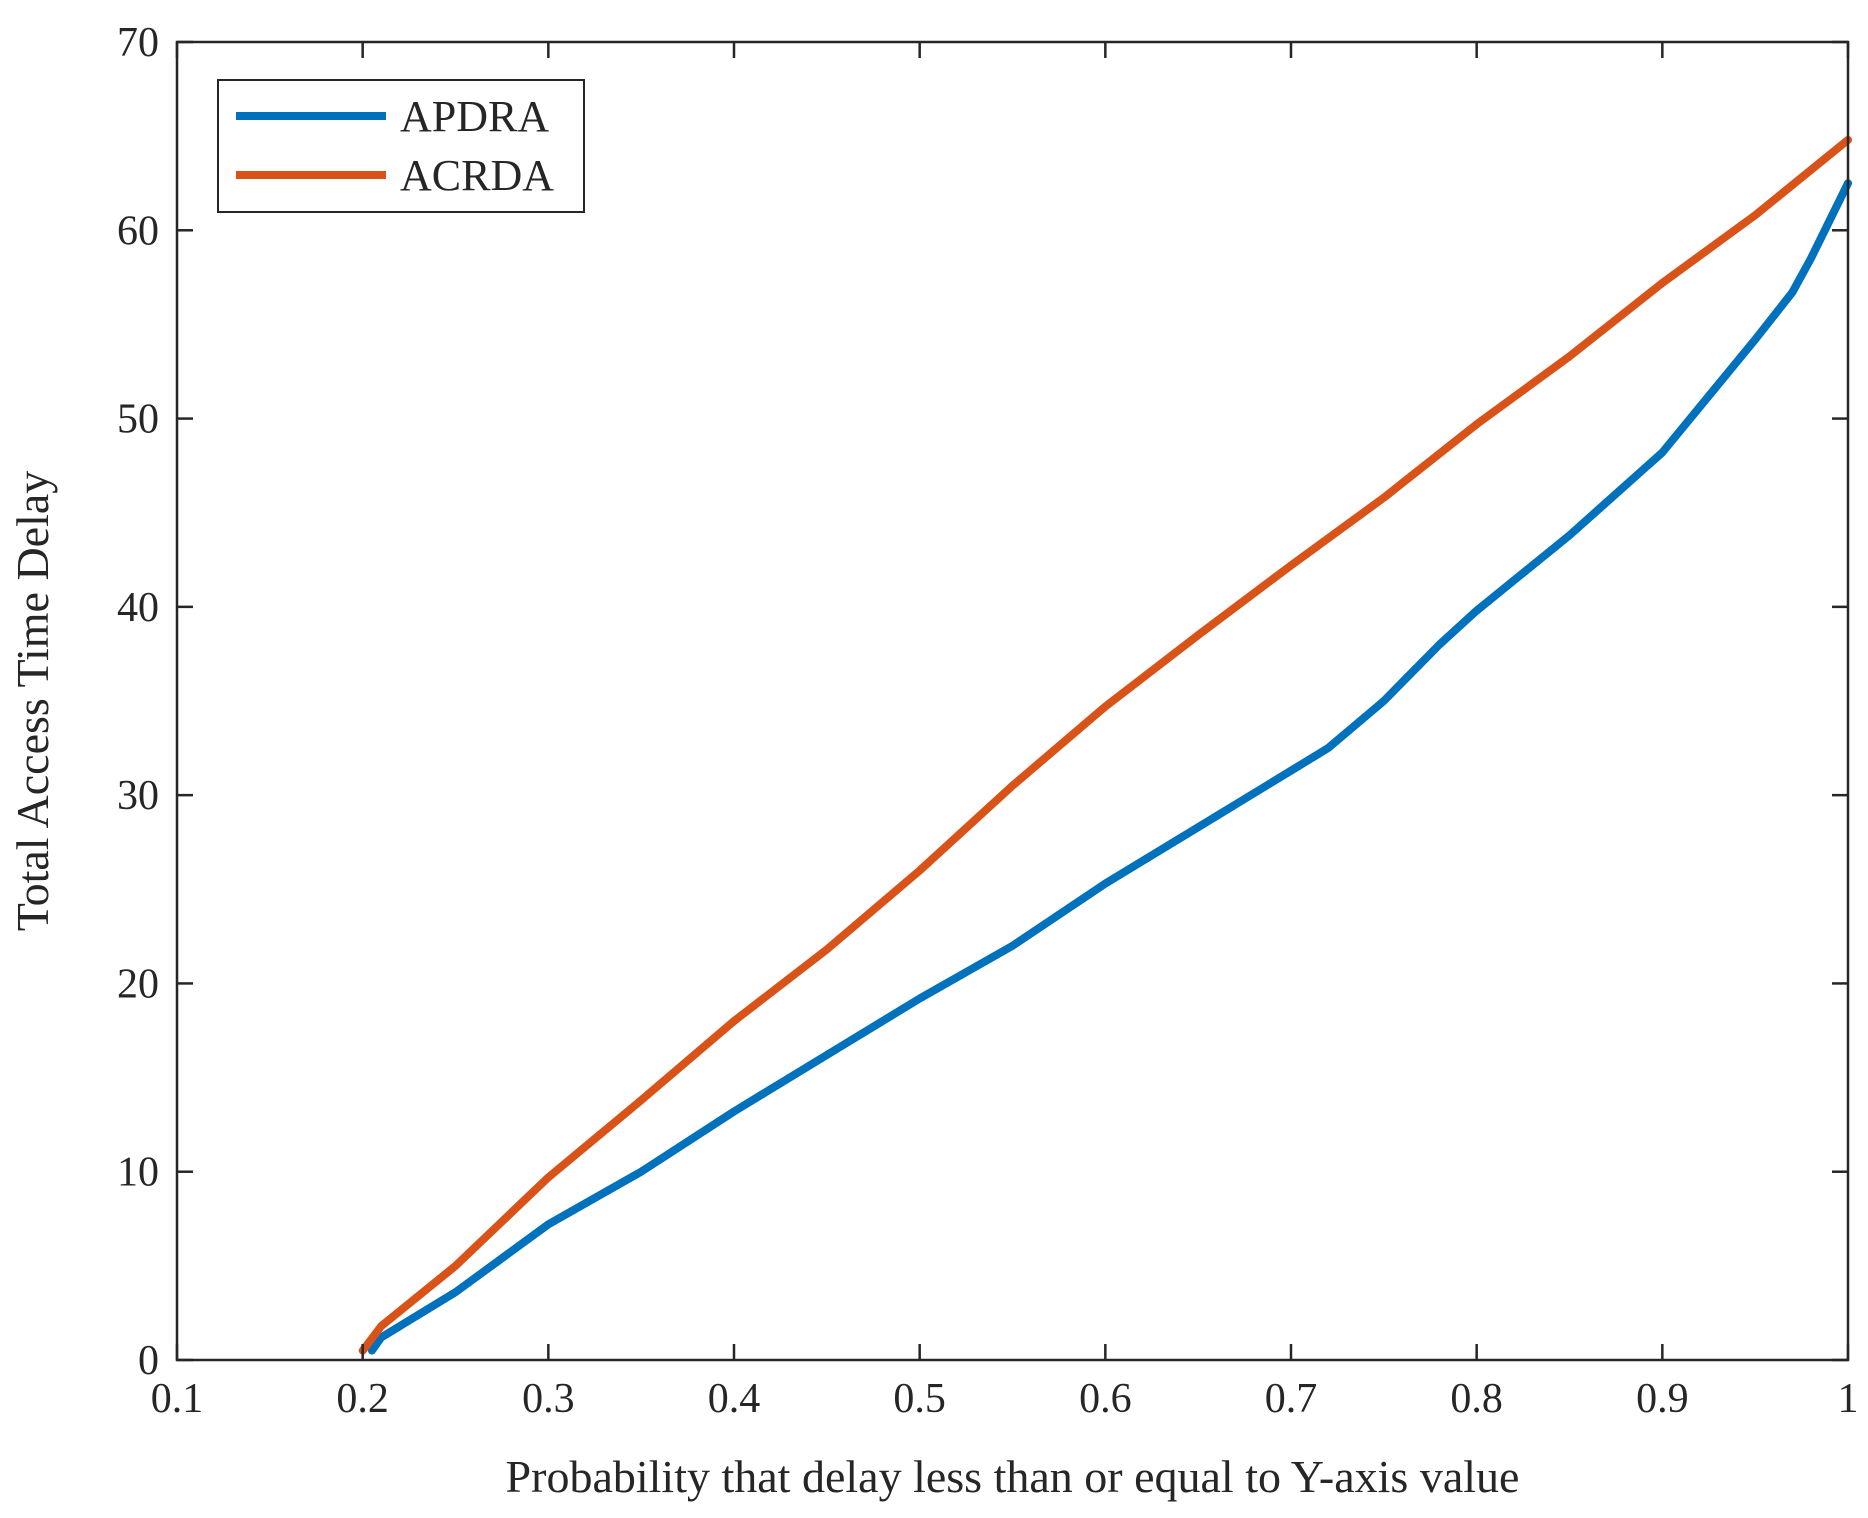 The width and height of the screenshot is (1868, 1518). Describe the element at coordinates (138, 231) in the screenshot. I see `y-tick-label: 60` at that location.